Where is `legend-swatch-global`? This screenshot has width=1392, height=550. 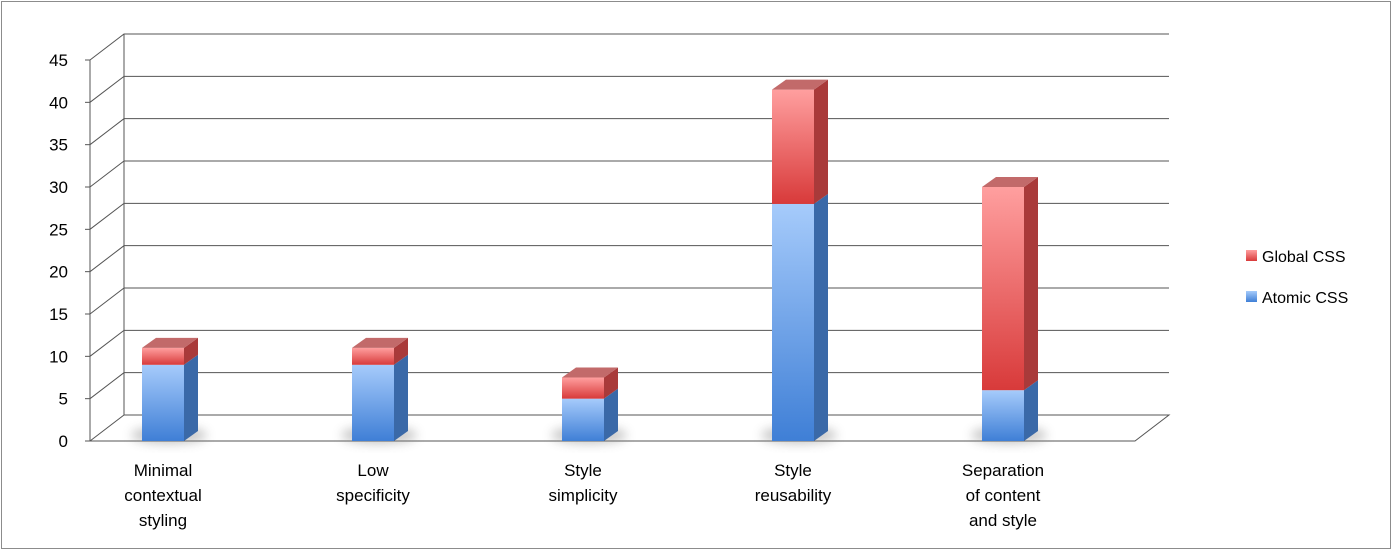 legend-swatch-global is located at coordinates (1251, 255).